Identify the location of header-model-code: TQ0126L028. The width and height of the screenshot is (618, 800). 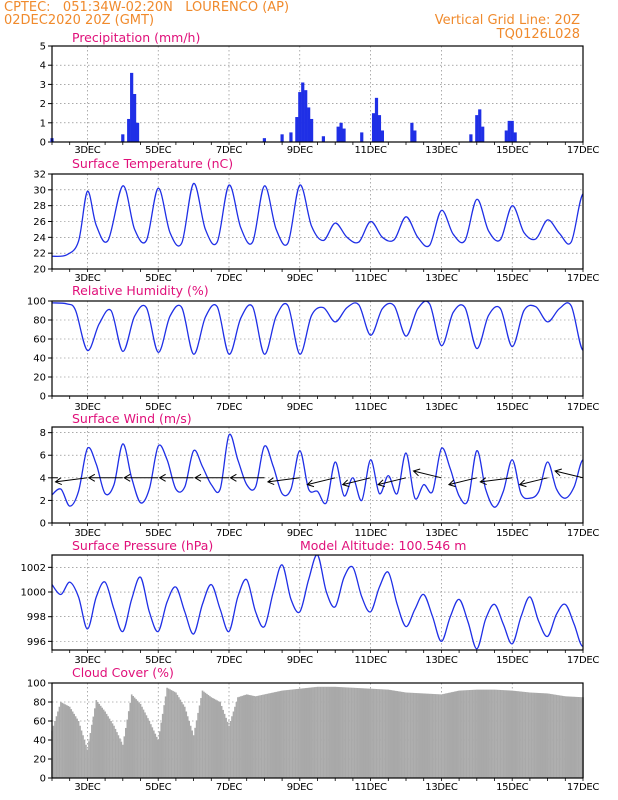
(538, 34).